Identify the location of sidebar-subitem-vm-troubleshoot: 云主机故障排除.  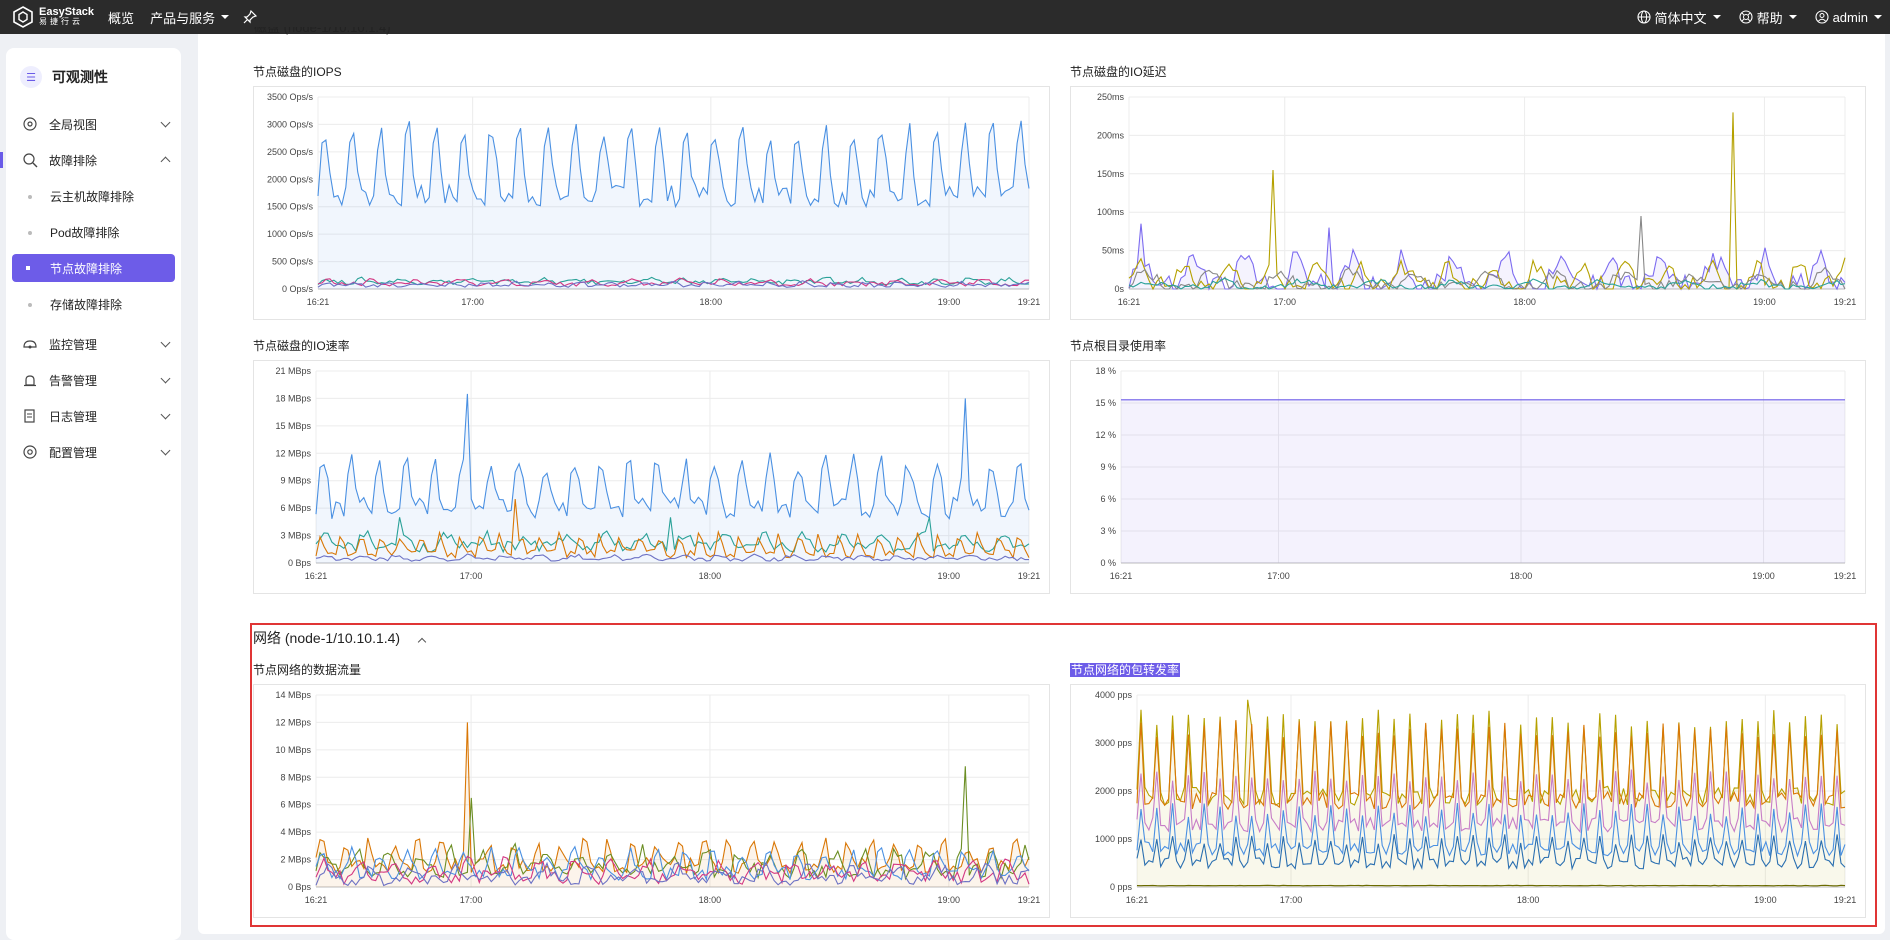
(93, 196).